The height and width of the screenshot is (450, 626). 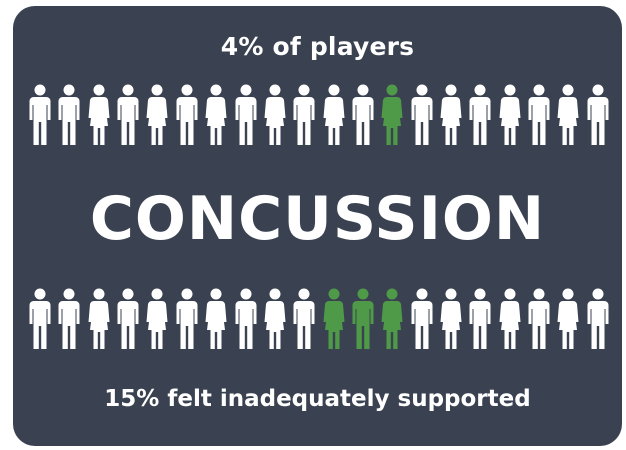 I want to click on bottom-people-row, so click(x=319, y=319).